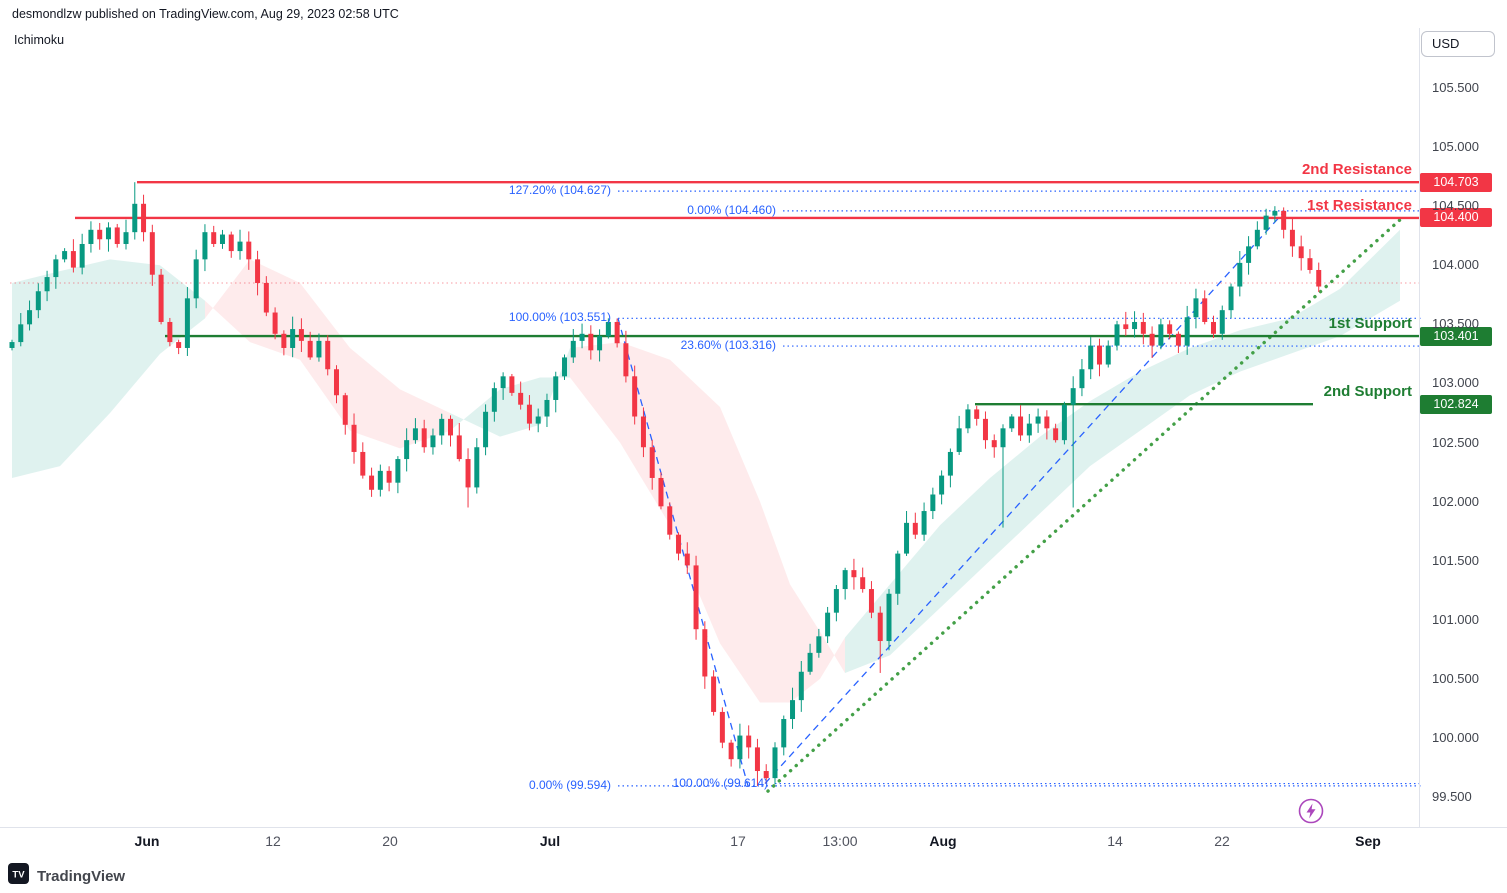 This screenshot has width=1507, height=893. Describe the element at coordinates (550, 841) in the screenshot. I see `time-tick: Jul` at that location.